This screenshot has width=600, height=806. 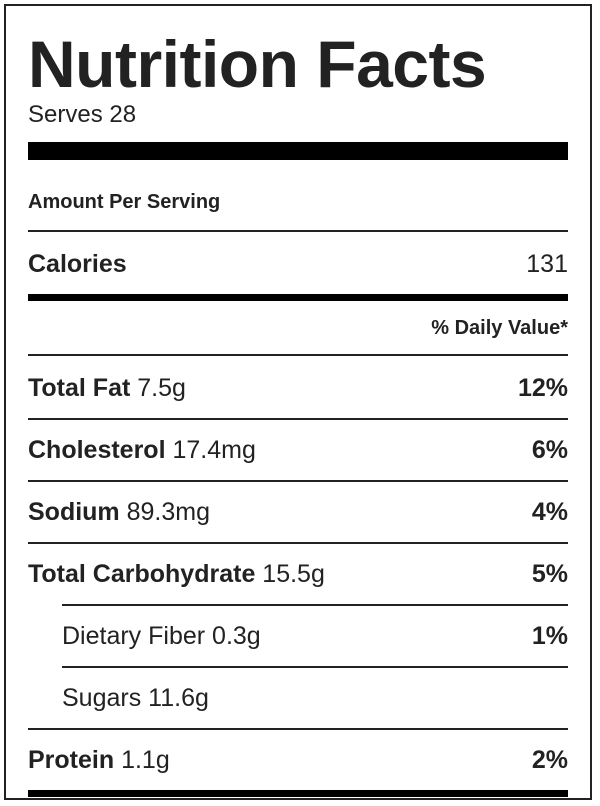 I want to click on medium-divider, so click(x=298, y=297).